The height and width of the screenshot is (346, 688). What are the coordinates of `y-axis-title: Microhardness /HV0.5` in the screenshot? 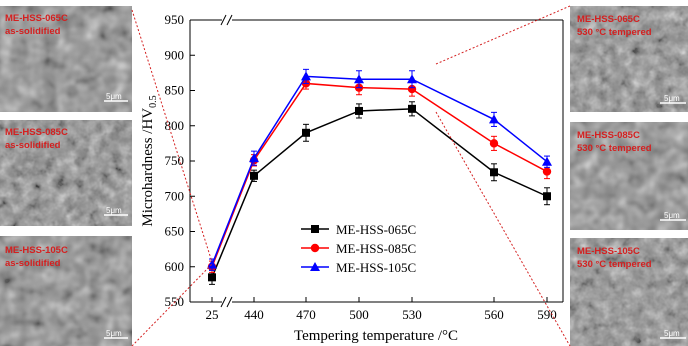 It's located at (149, 160).